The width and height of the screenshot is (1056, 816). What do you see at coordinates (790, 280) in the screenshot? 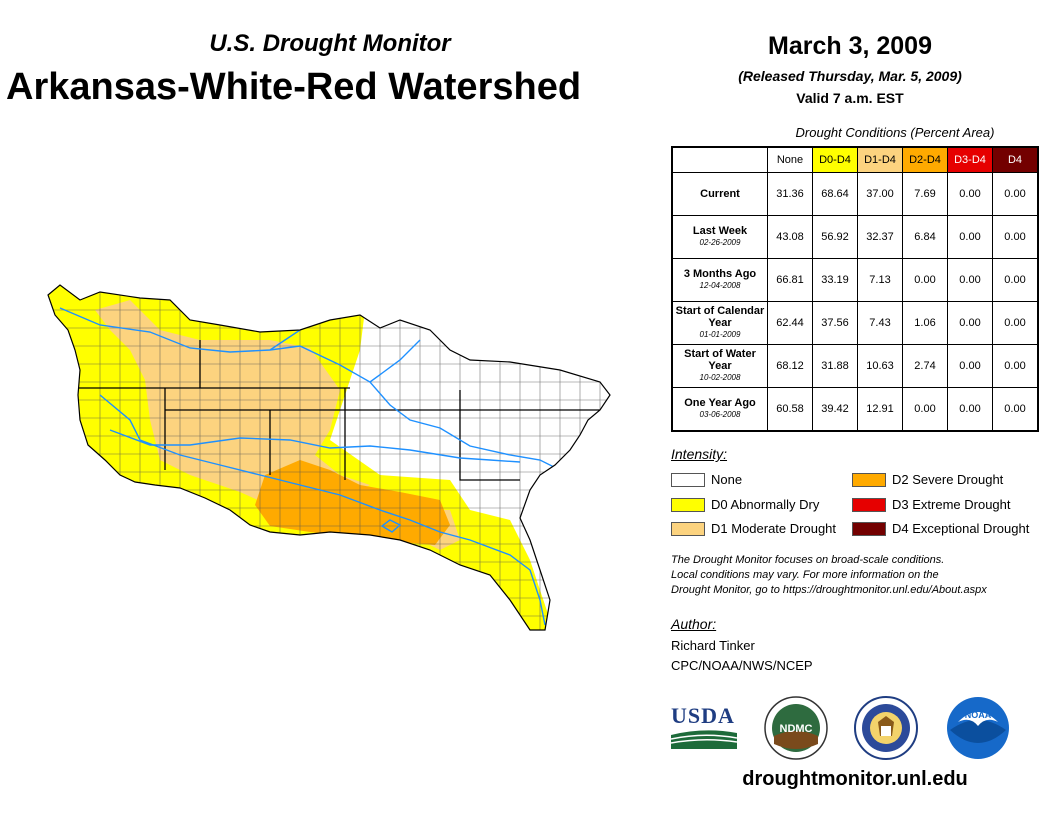
I see `table-cell: 66.81` at bounding box center [790, 280].